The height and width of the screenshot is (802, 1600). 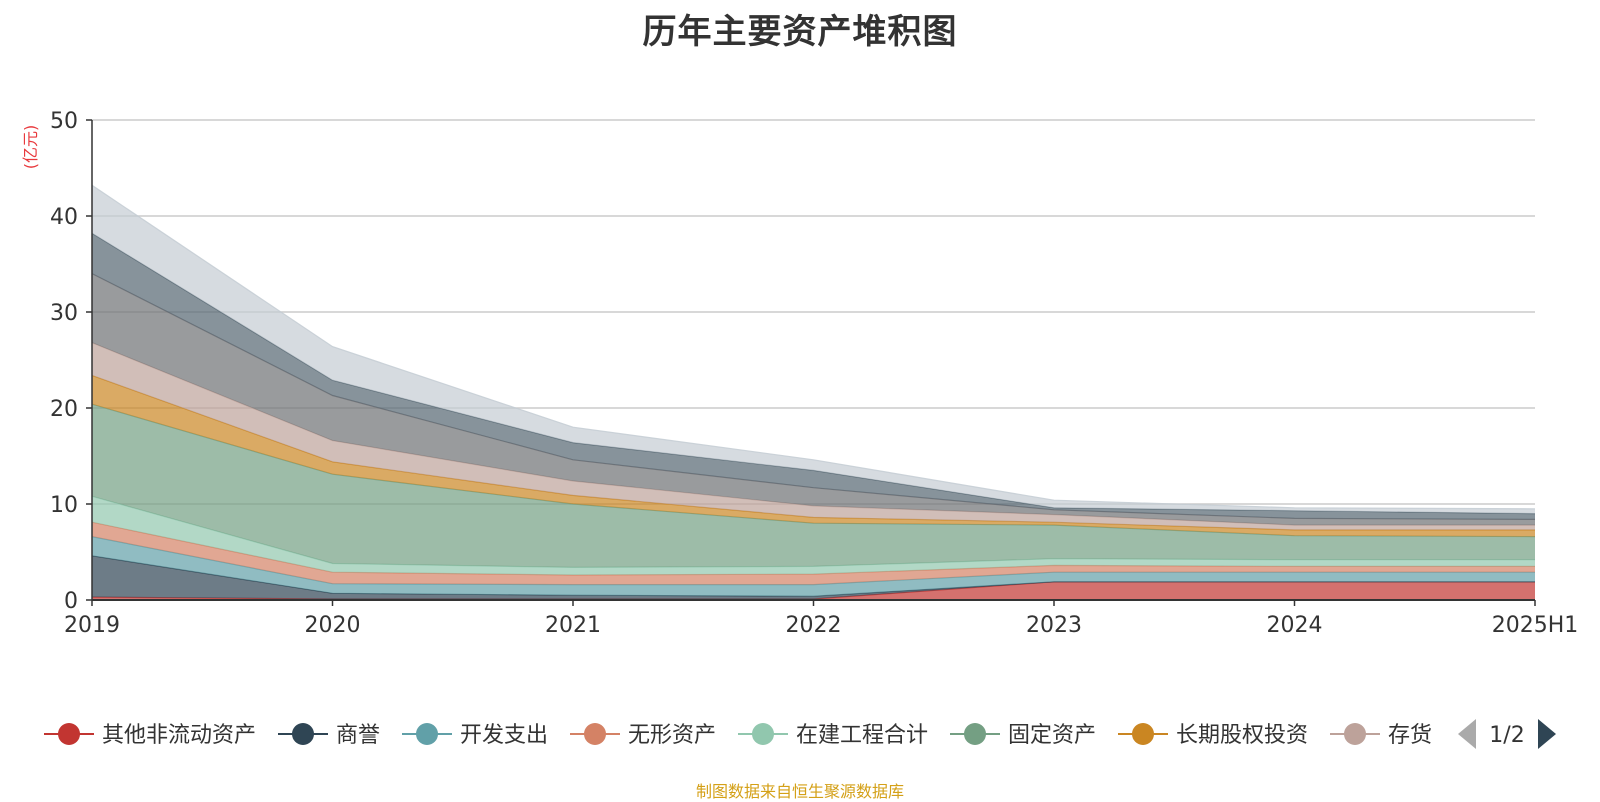 I want to click on legend: 其他非流动资产 商誉 开发支出 无形资产 在建工程合计 固定资产 长期股权投资 存货 1/2, so click(x=800, y=734).